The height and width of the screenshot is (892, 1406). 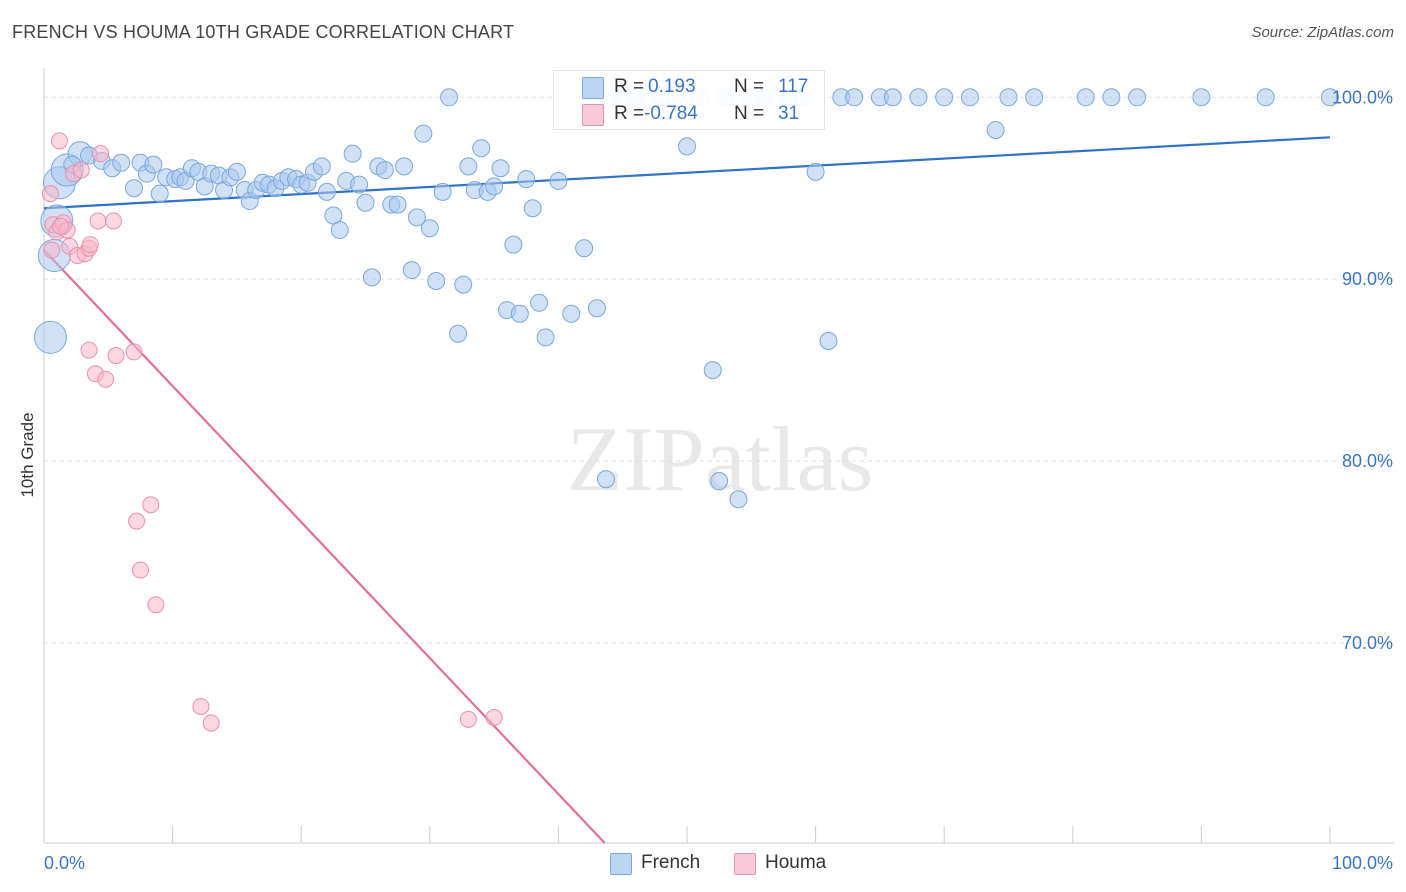 I want to click on houma-swatch, so click(x=745, y=864).